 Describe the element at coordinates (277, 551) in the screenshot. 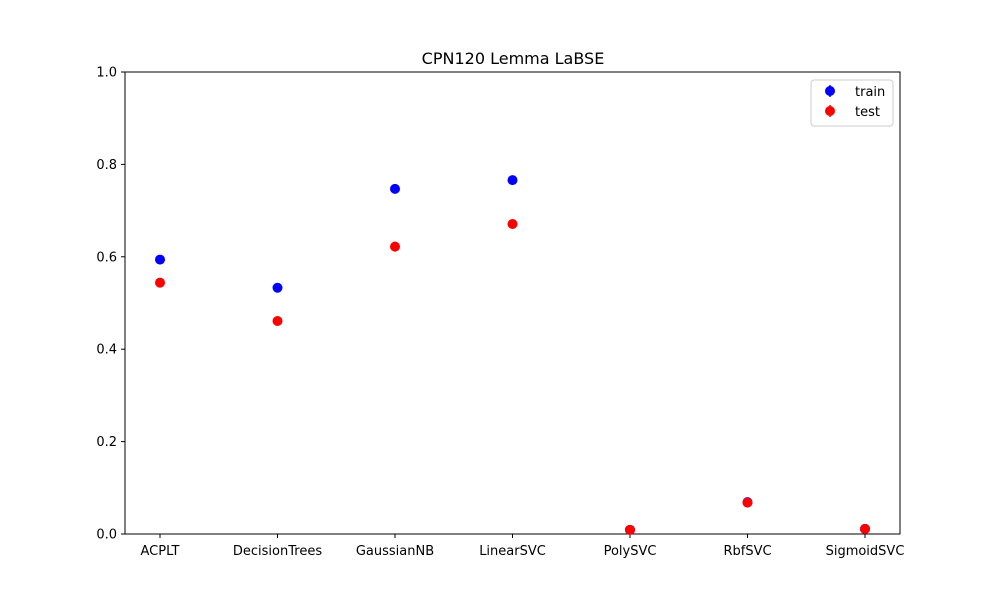

I see `x-tick-label: DecisionTrees` at that location.